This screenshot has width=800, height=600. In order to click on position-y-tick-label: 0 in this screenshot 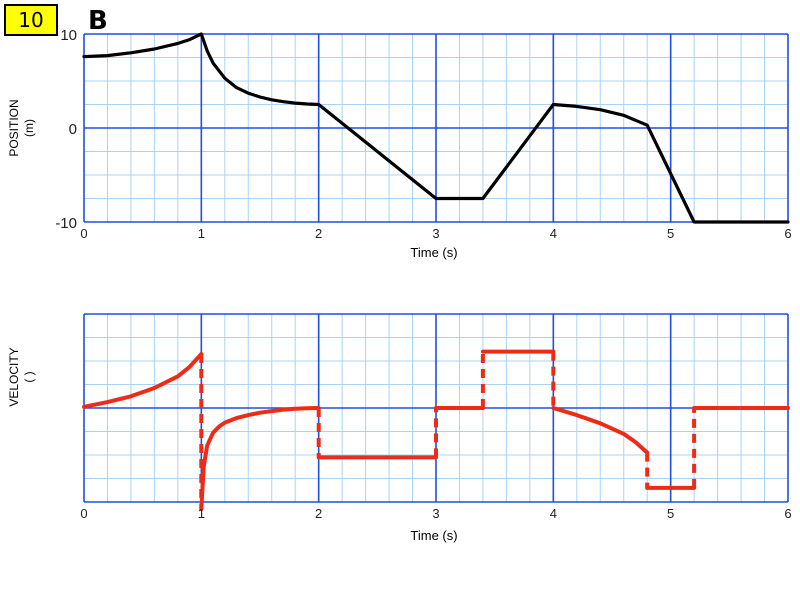, I will do `click(73, 129)`.